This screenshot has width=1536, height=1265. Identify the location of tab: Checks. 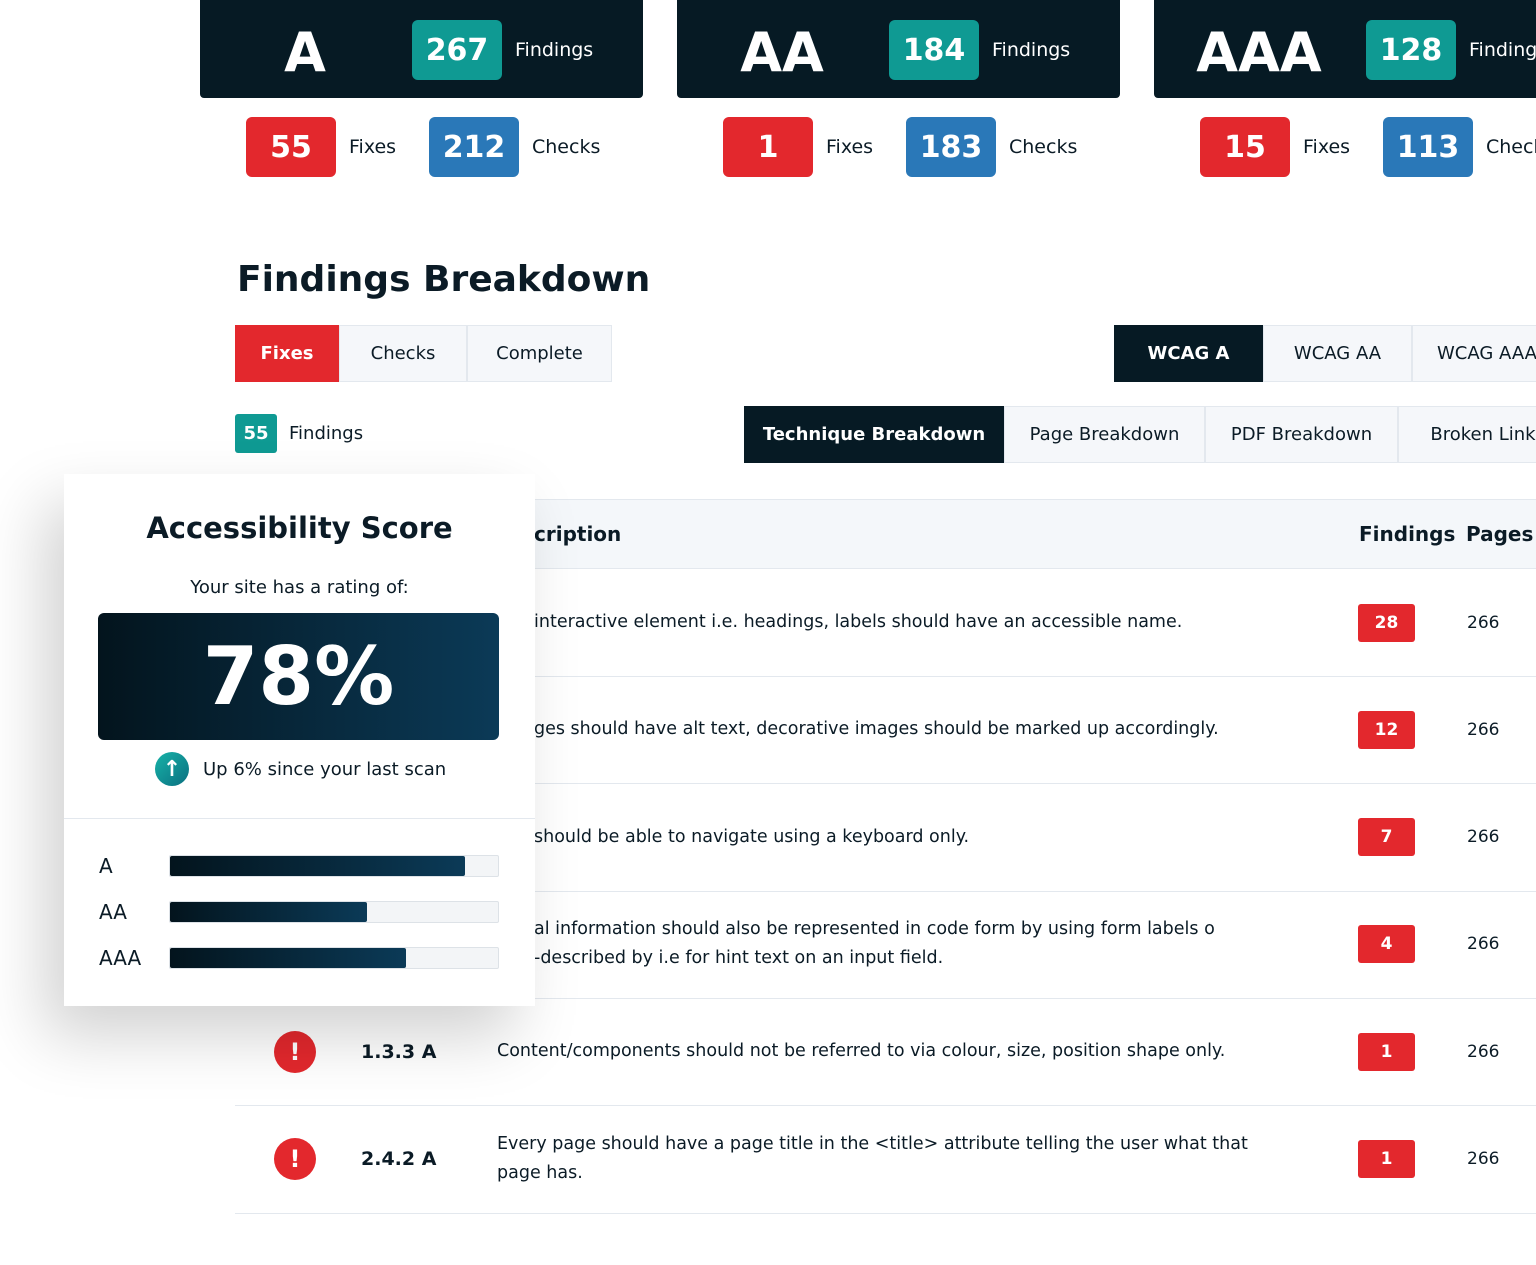
(403, 353).